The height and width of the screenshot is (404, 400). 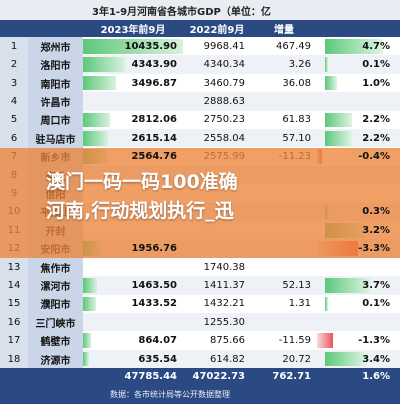 I want to click on growth-value: 1.0%, so click(x=376, y=83).